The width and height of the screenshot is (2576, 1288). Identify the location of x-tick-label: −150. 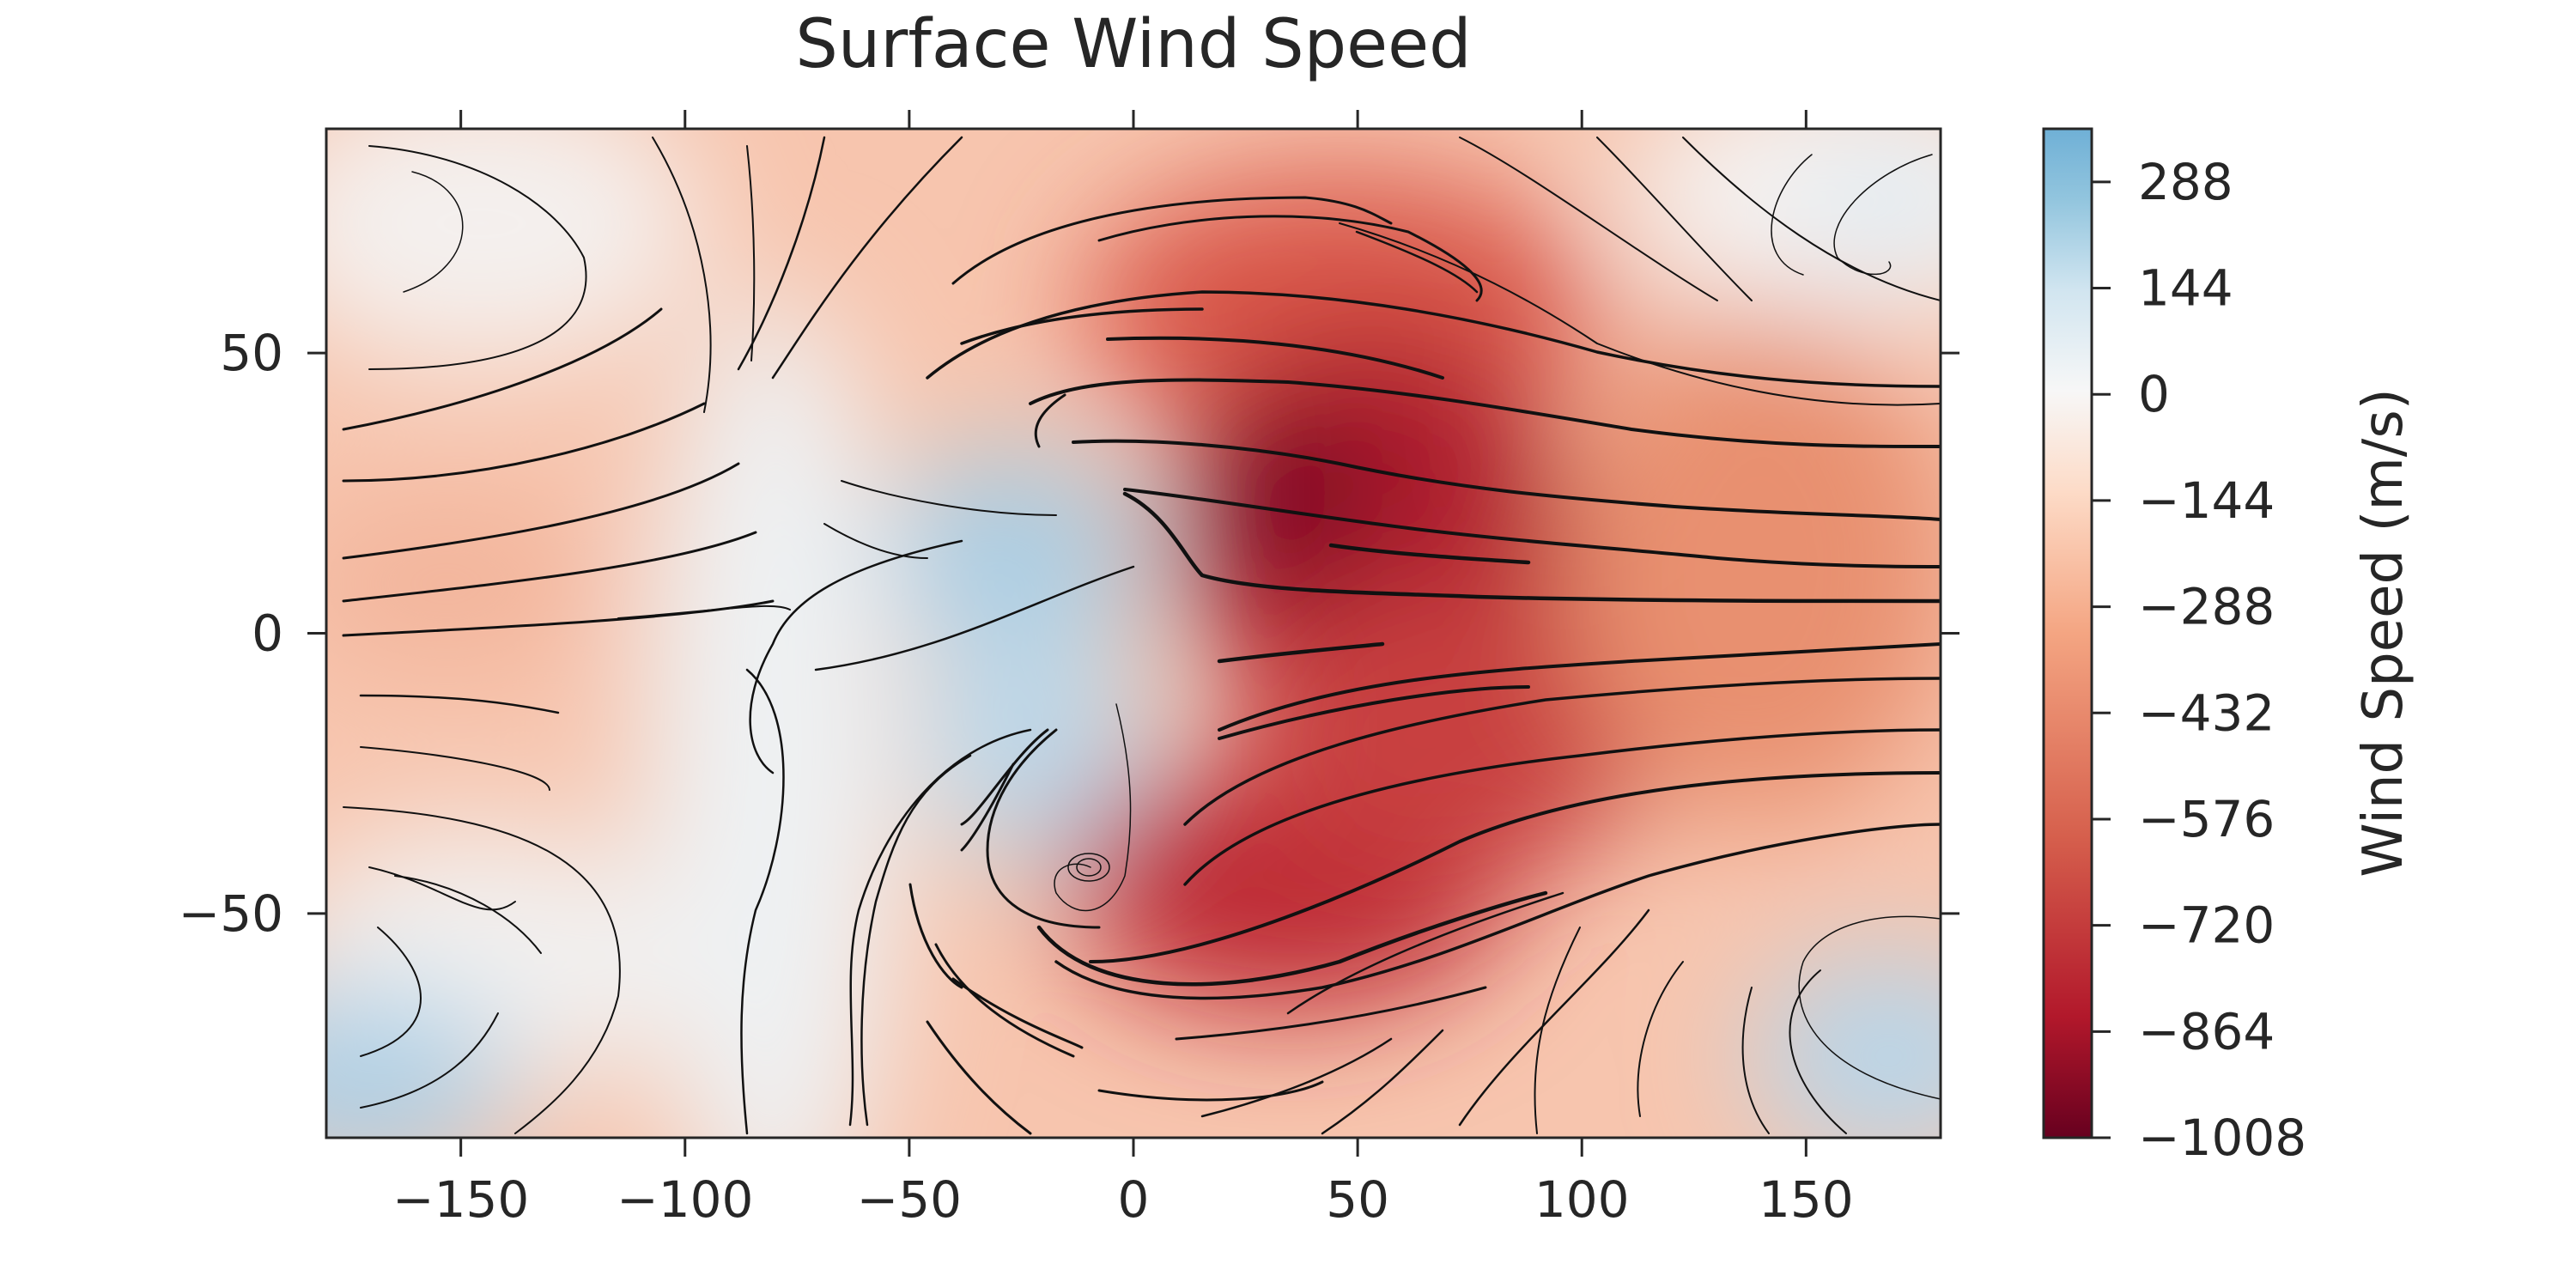
(461, 1199).